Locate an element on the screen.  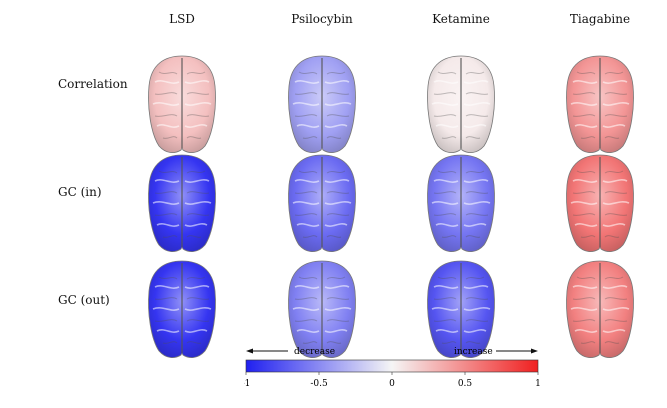
column-header-tiagabine: Tiagabine is located at coordinates (600, 19).